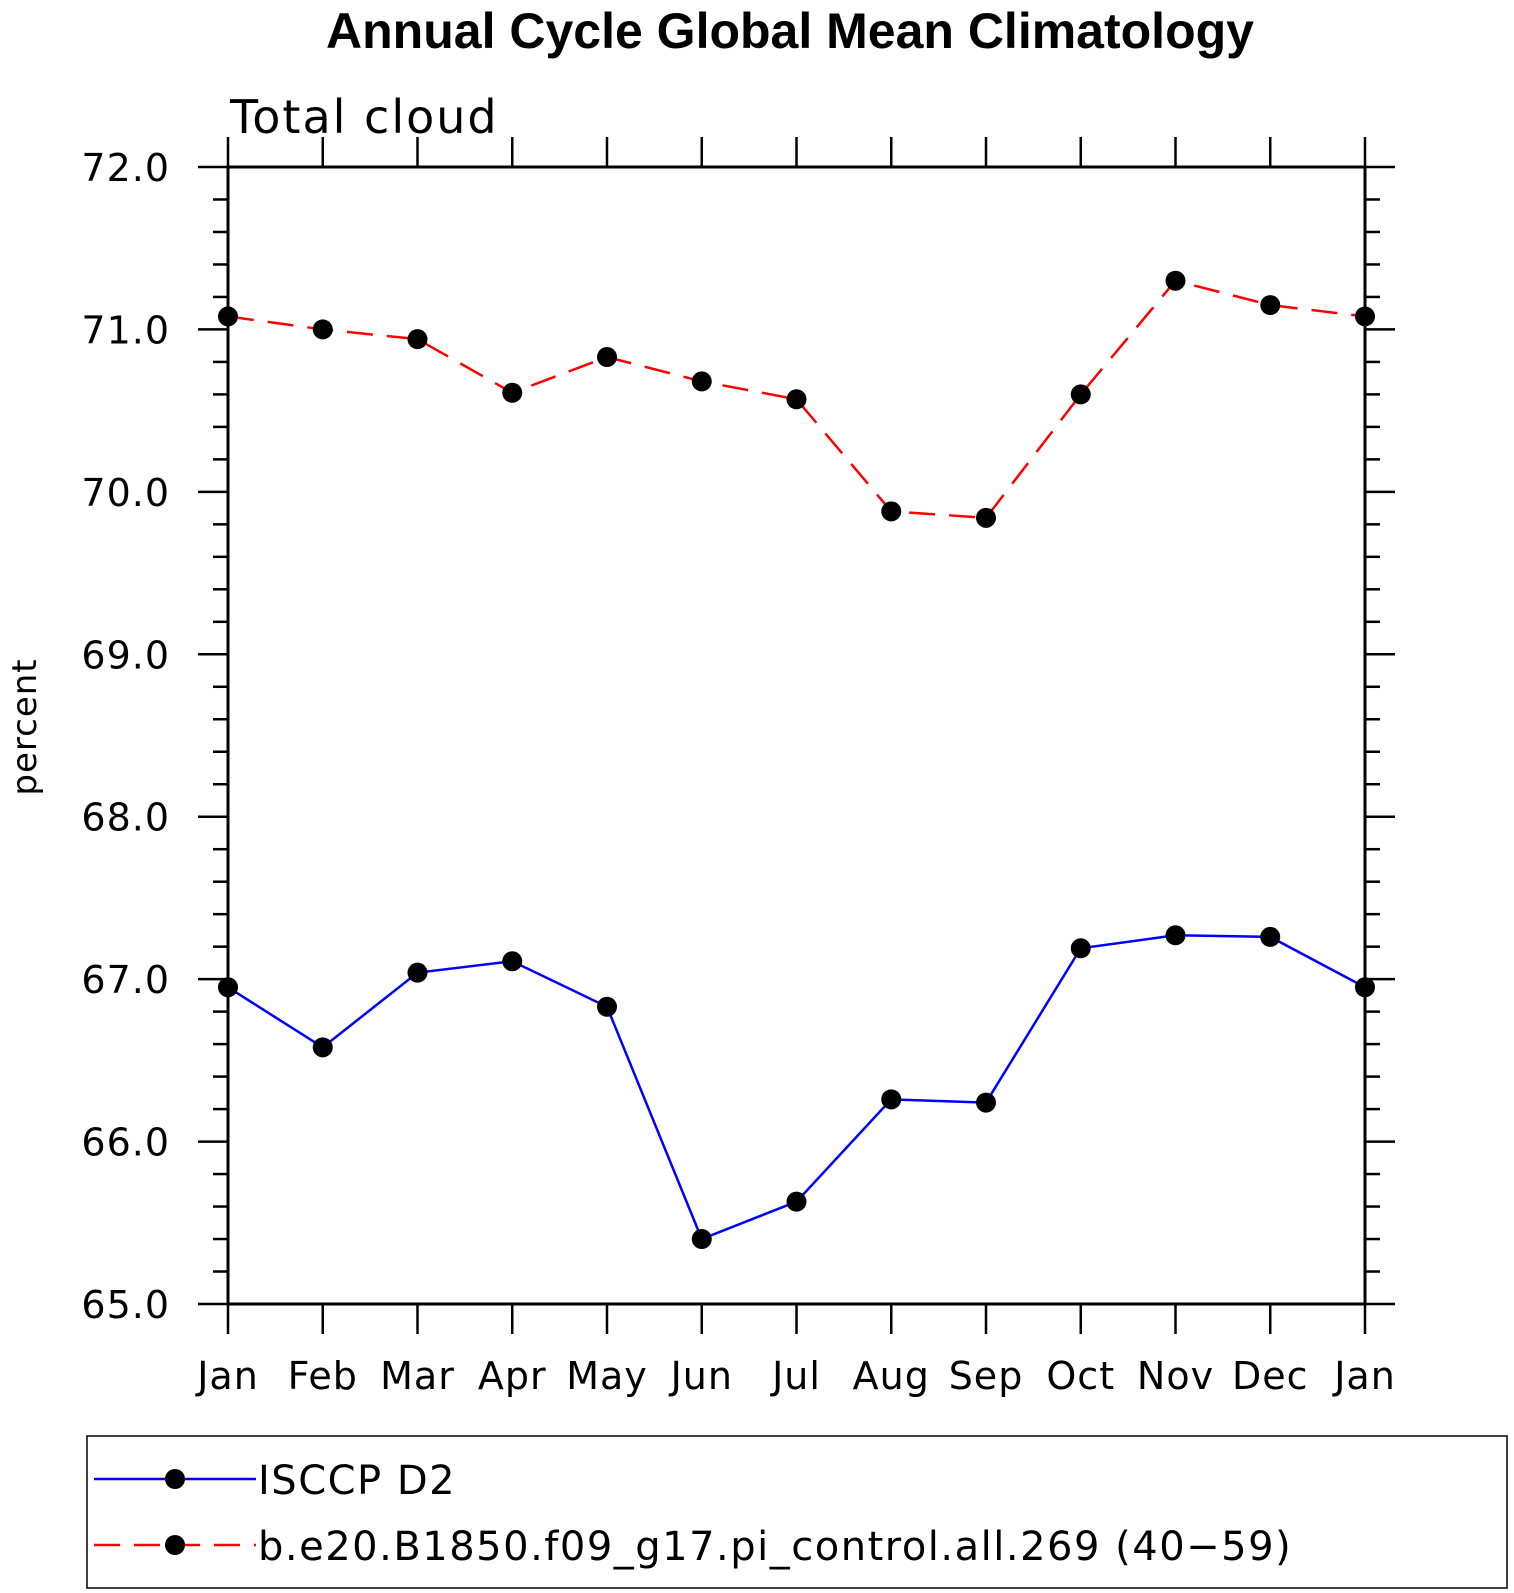 The height and width of the screenshot is (1593, 1514). Describe the element at coordinates (125, 168) in the screenshot. I see `y-tick-label: 72.0` at that location.